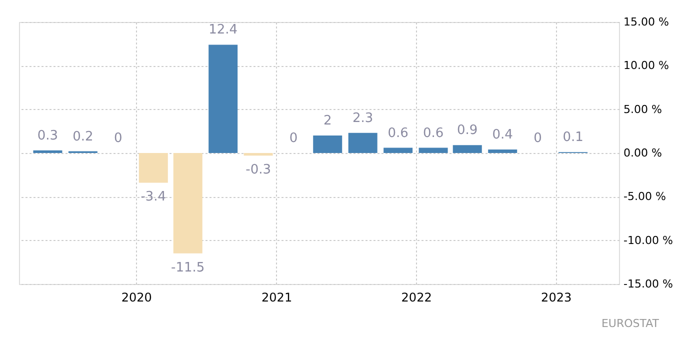  I want to click on x-tick-label: 2021, so click(277, 297).